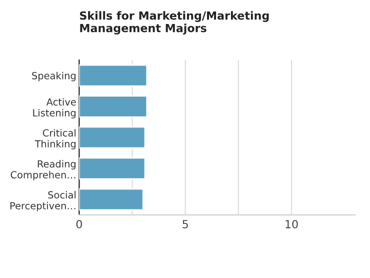 The width and height of the screenshot is (370, 278). I want to click on x-tick-label: 0, so click(79, 224).